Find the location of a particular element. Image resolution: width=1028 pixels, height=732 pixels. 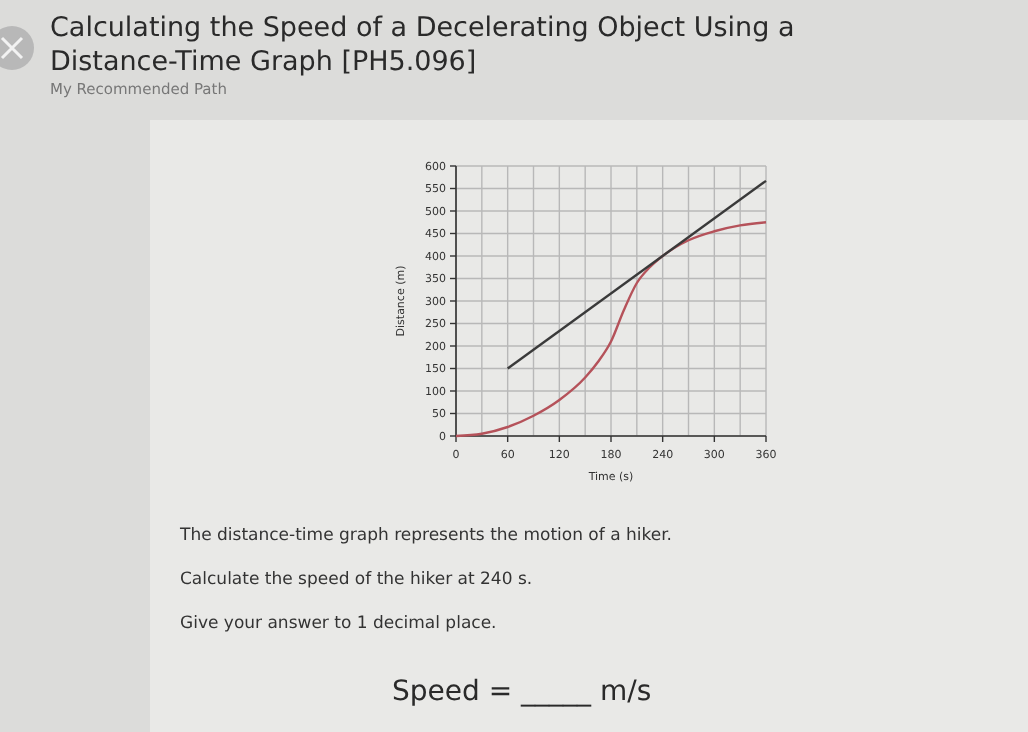

text: Speed = _____ m/s is located at coordinates (522, 692).